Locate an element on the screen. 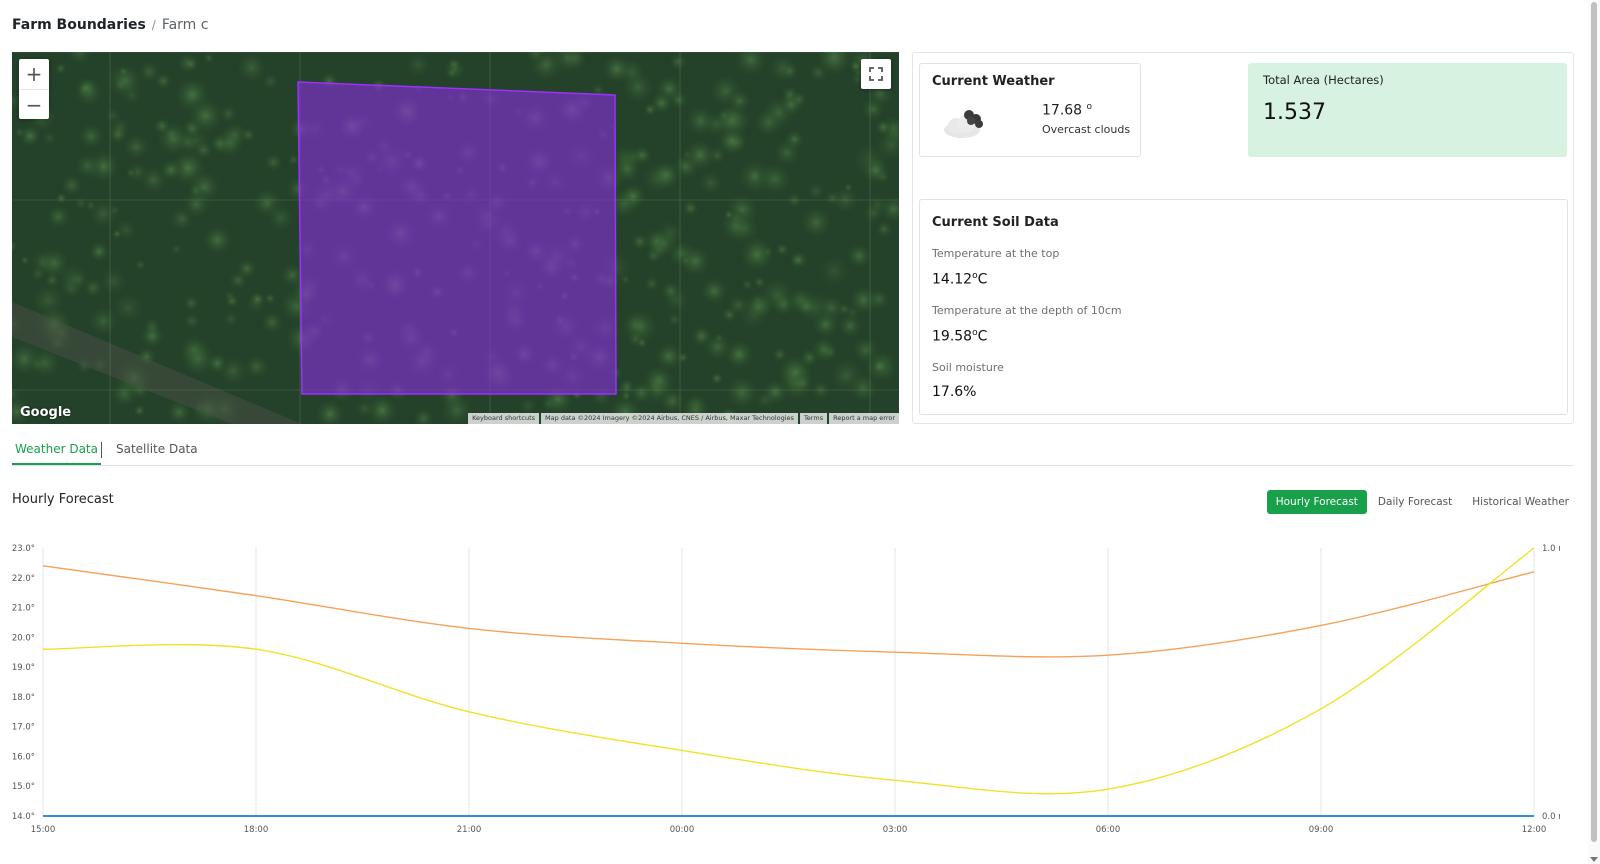 This screenshot has height=864, width=1600. soil-moisture-label: Soil moisture is located at coordinates (968, 367).